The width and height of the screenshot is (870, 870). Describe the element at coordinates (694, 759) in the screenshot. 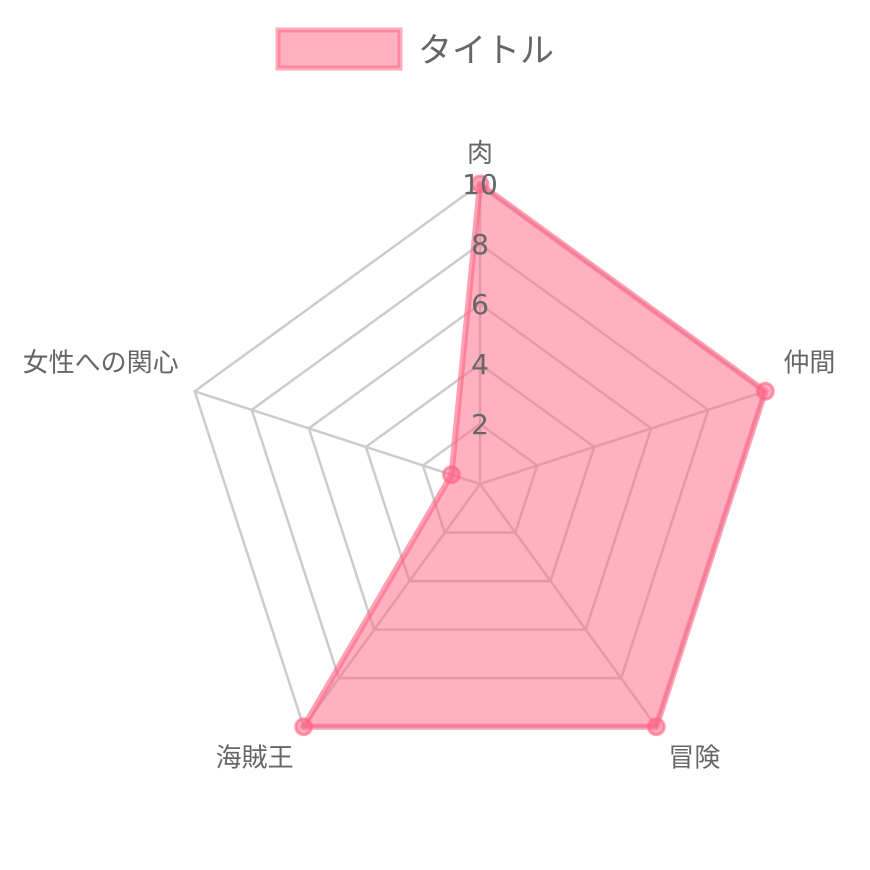

I see `axis-label-adventure: 冒険` at that location.